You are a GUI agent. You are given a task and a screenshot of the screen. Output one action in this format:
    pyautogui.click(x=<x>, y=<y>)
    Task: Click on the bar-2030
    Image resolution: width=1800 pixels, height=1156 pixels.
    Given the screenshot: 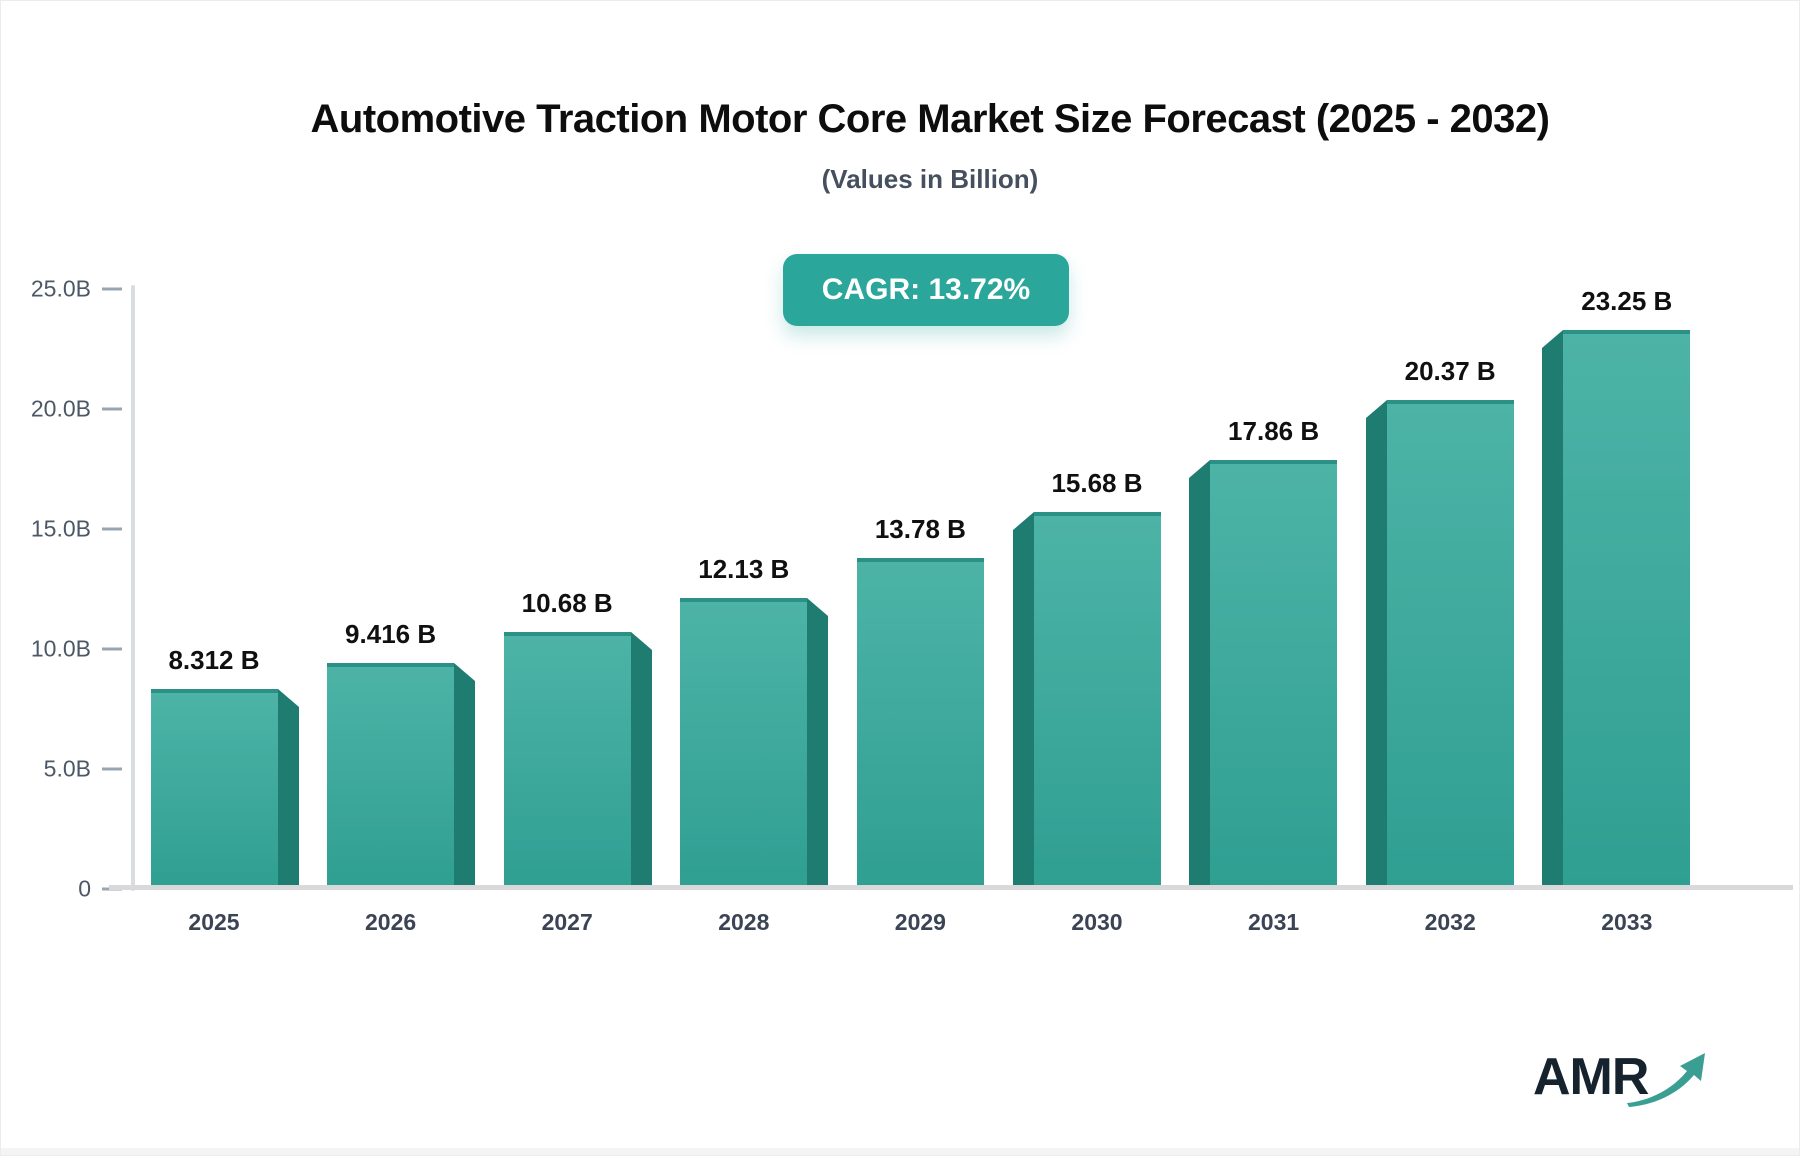 What is the action you would take?
    pyautogui.click(x=1097, y=700)
    